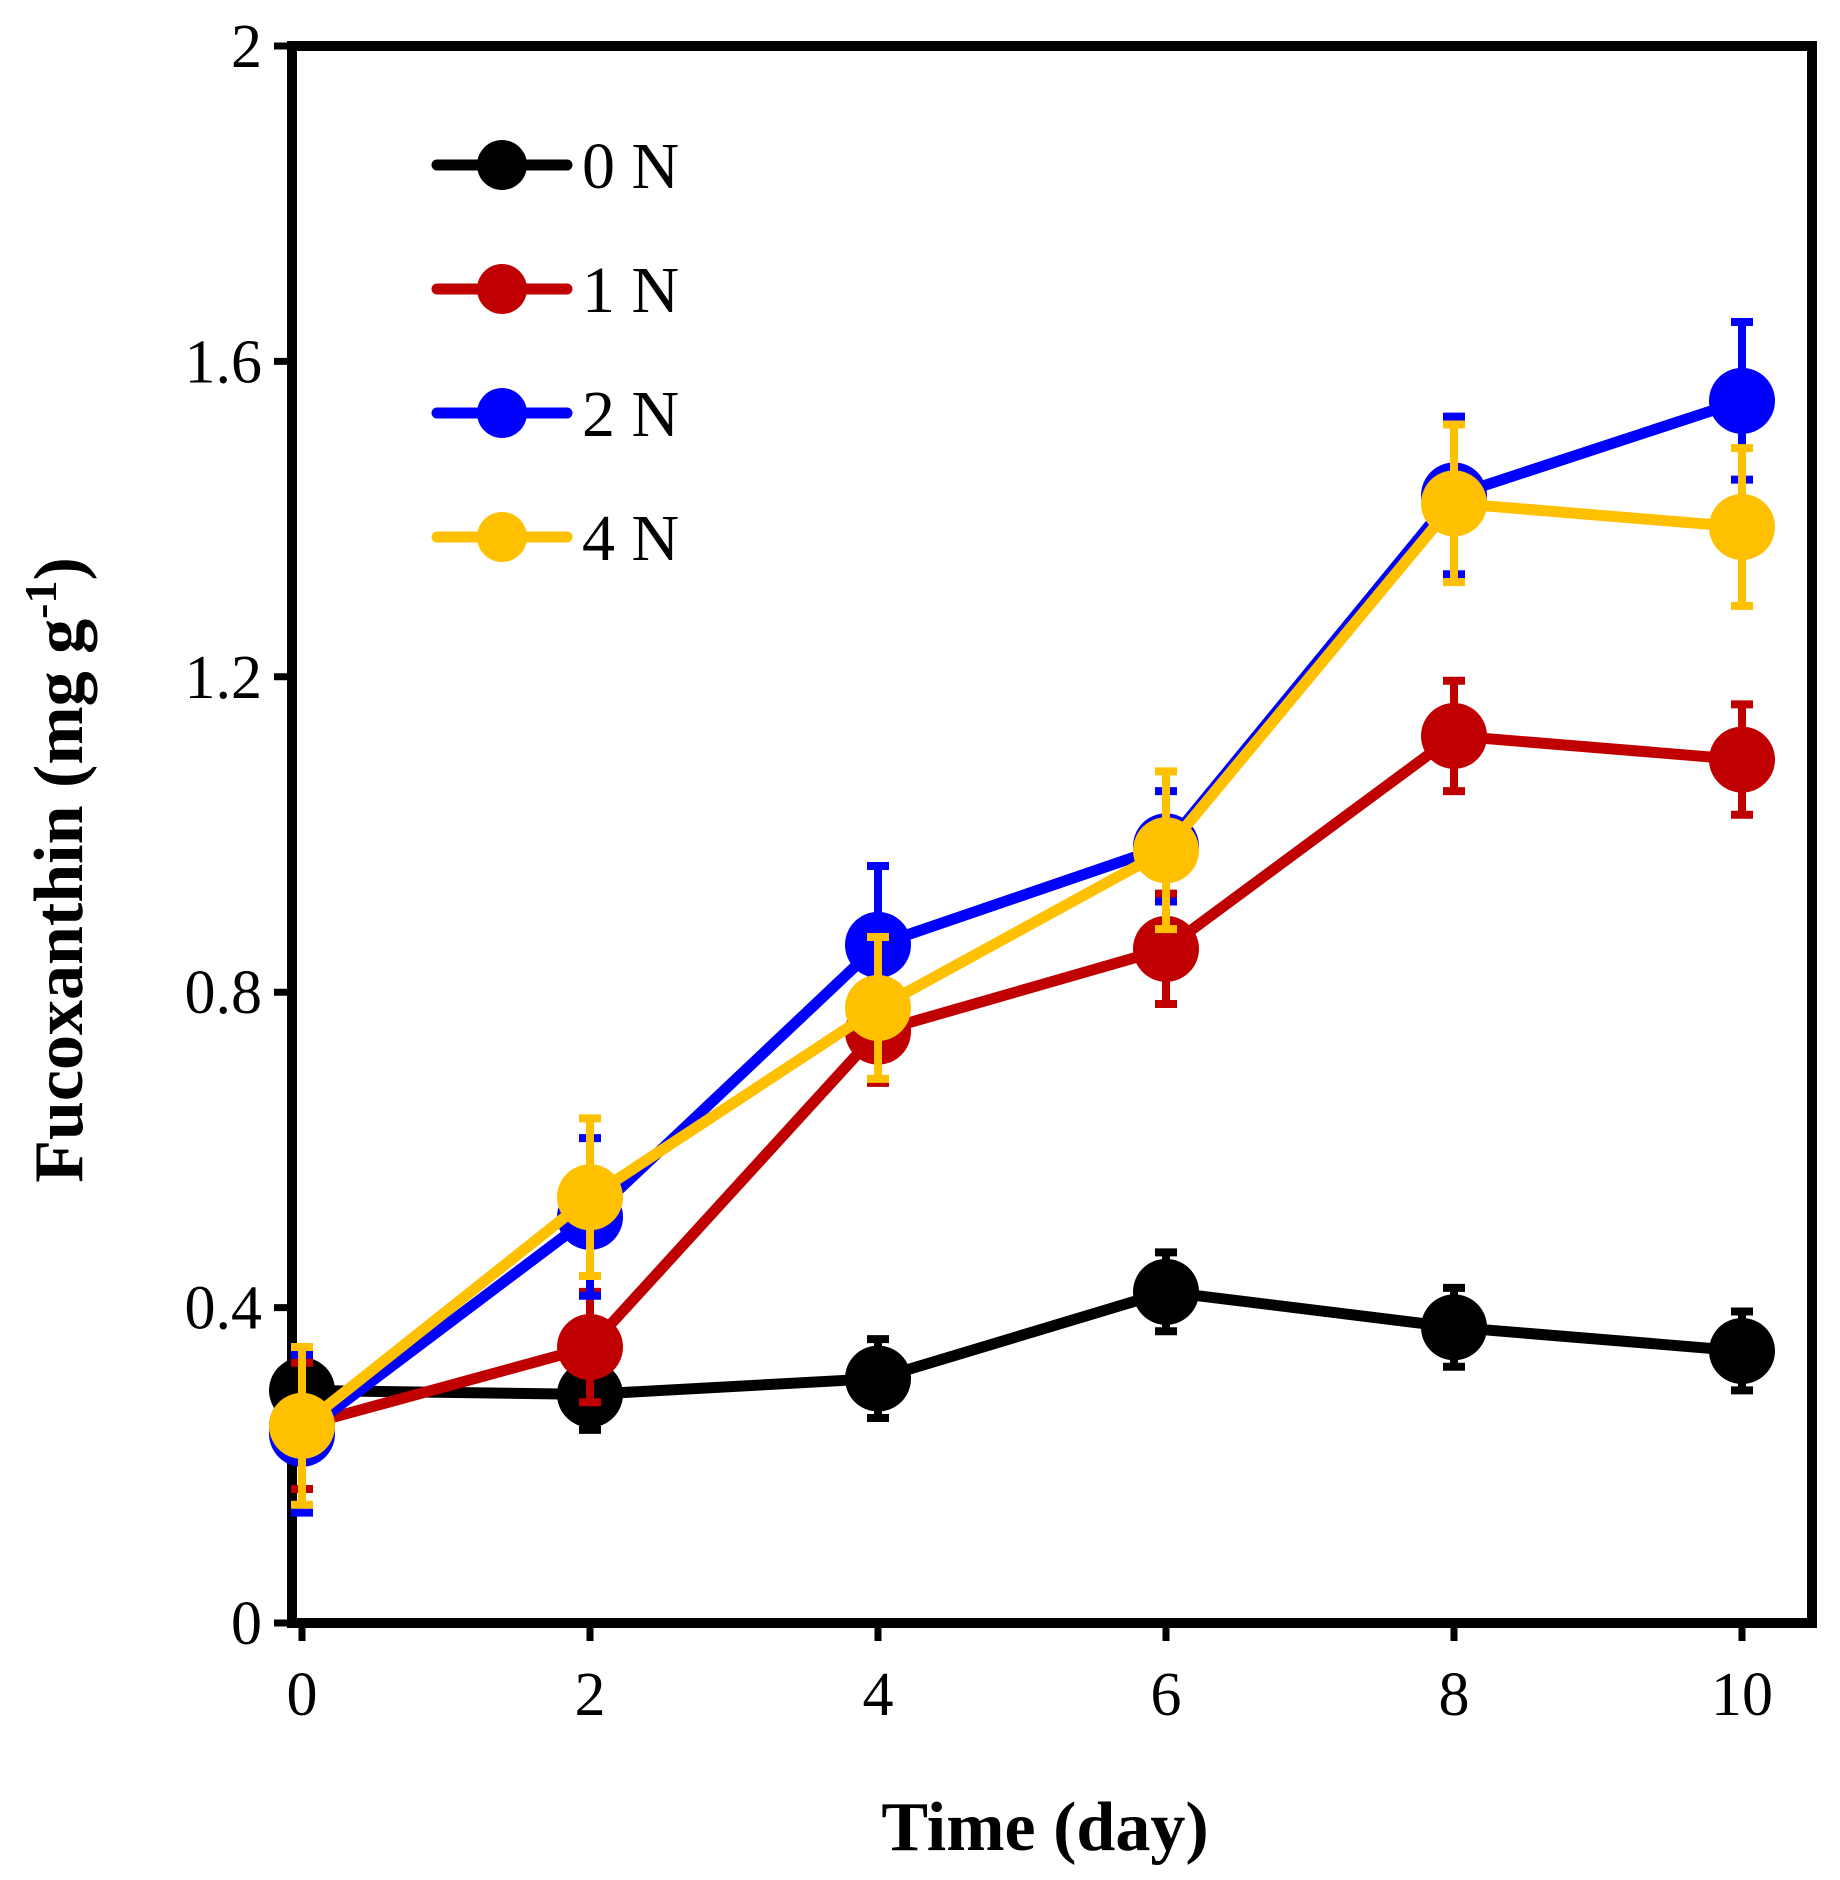 The height and width of the screenshot is (1880, 1840). Describe the element at coordinates (59, 568) in the screenshot. I see `y-axis-title-close: )` at that location.